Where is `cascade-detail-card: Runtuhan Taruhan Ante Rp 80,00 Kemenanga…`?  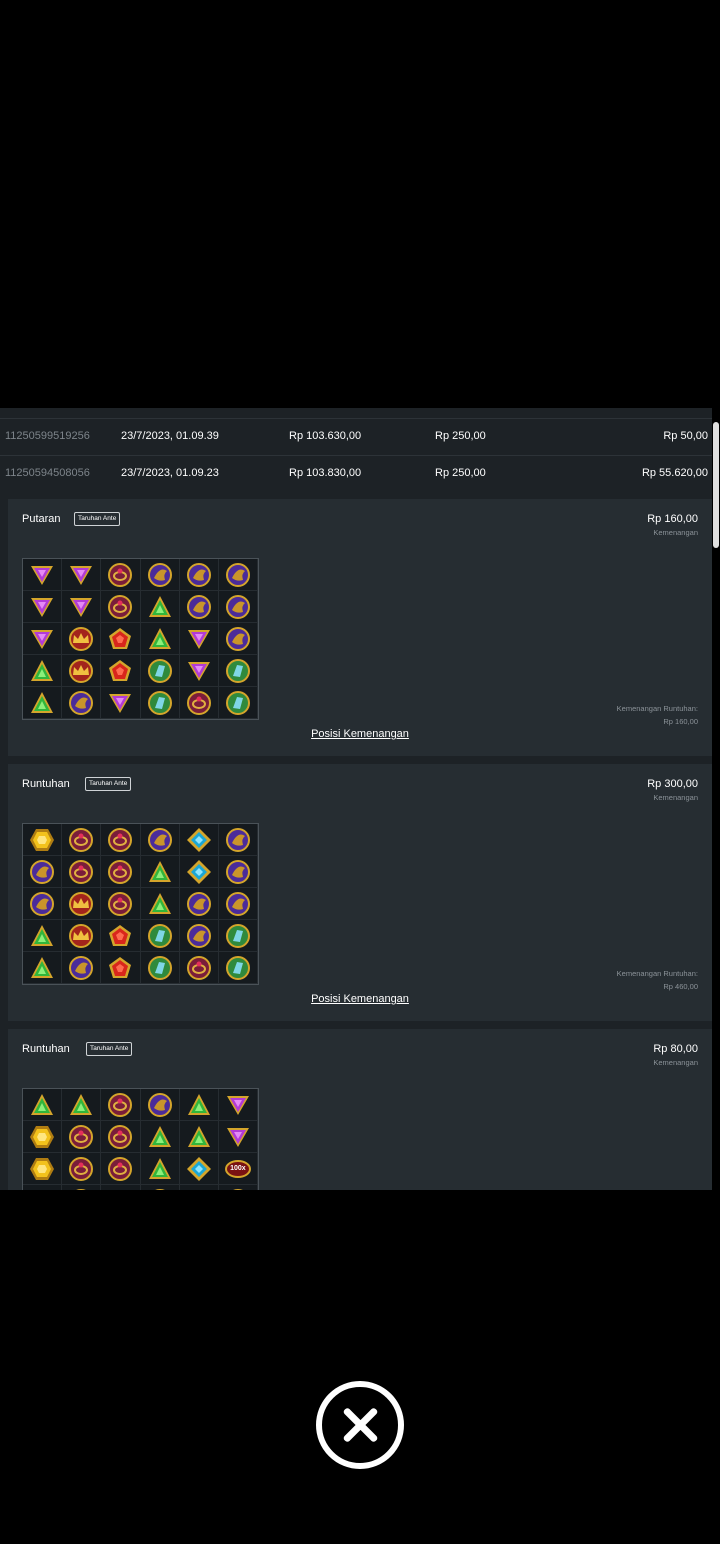 cascade-detail-card: Runtuhan Taruhan Ante Rp 80,00 Kemenanga… is located at coordinates (360, 1109).